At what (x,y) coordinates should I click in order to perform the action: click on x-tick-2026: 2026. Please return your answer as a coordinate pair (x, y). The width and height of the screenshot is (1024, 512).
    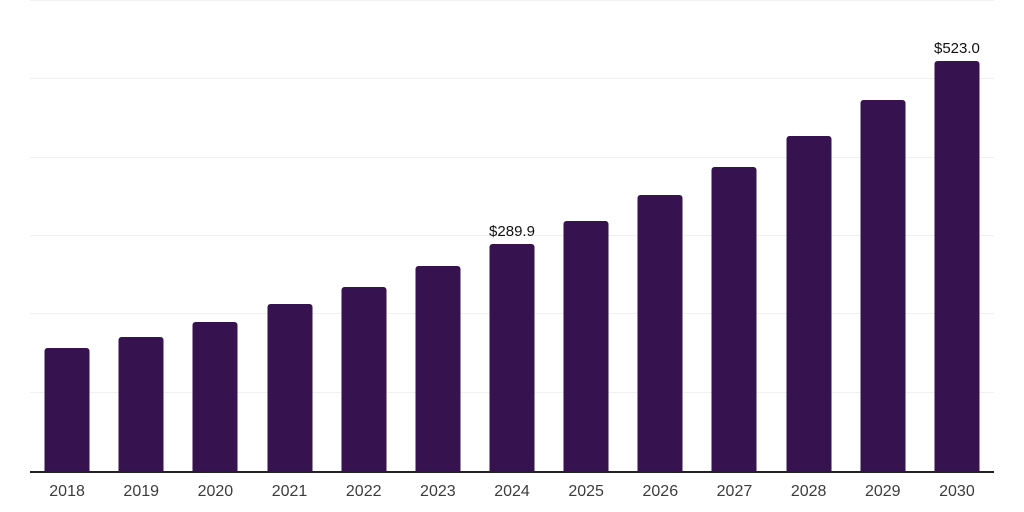
    Looking at the image, I should click on (660, 491).